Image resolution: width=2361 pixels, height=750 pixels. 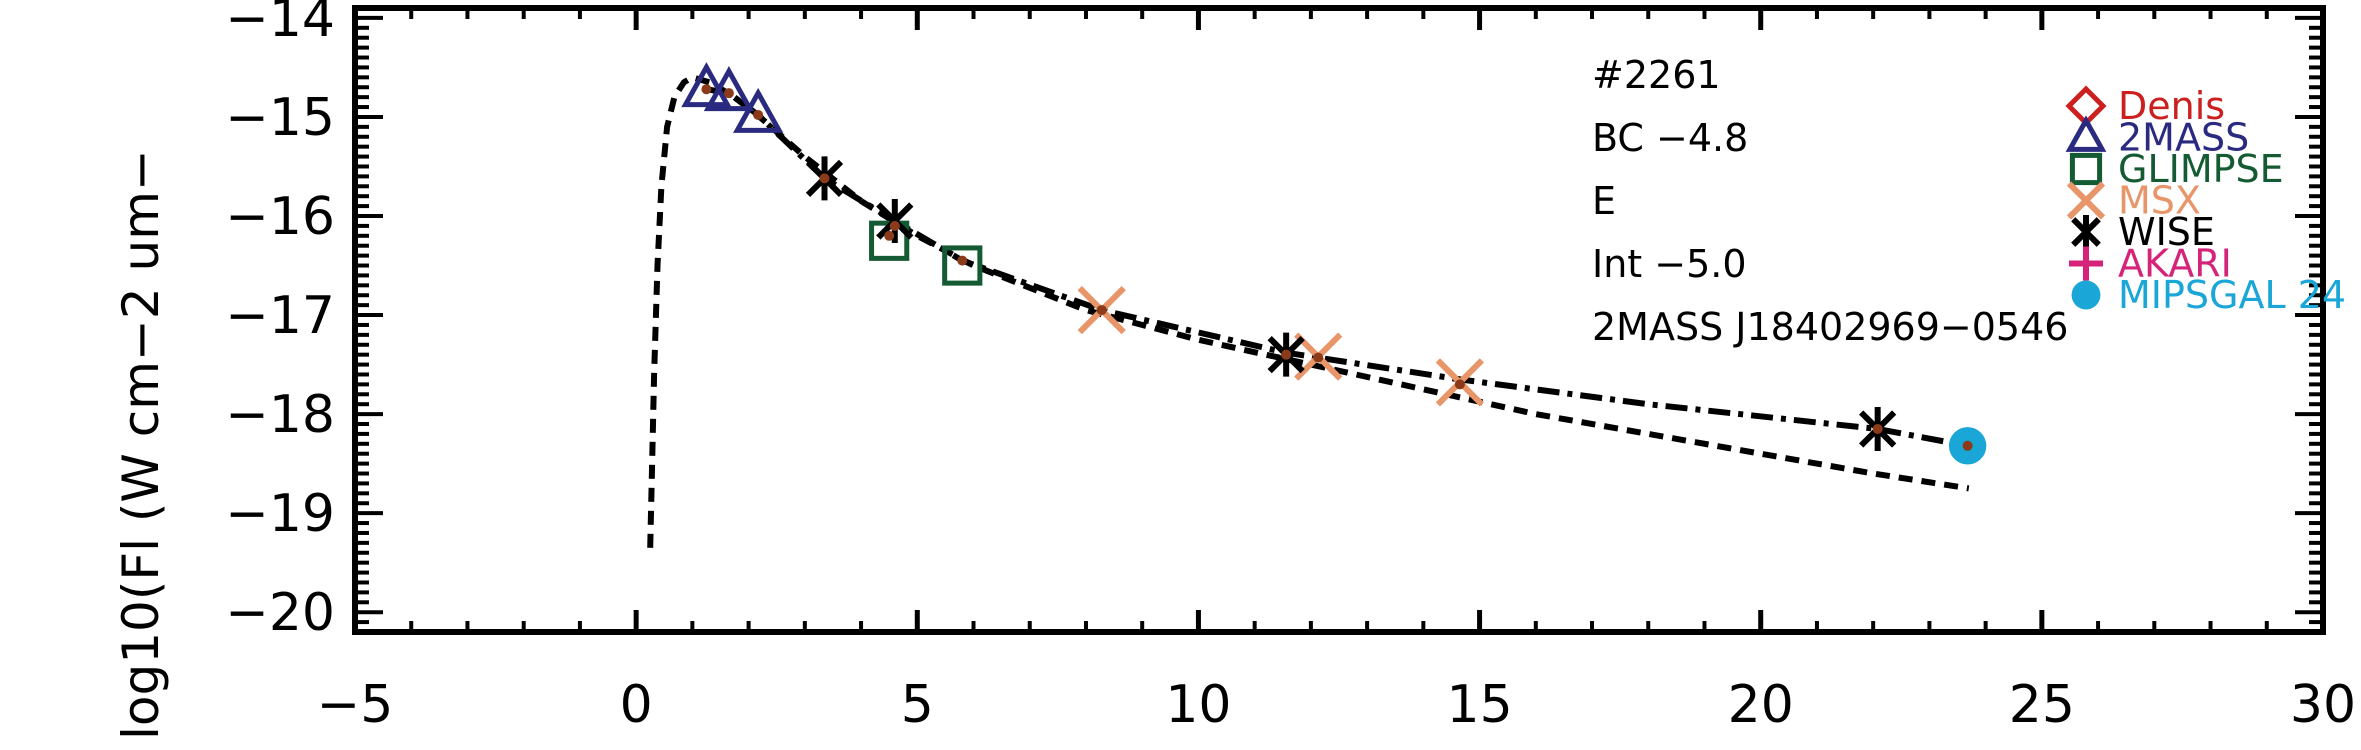 I want to click on x-tick-label: 30, so click(x=2323, y=705).